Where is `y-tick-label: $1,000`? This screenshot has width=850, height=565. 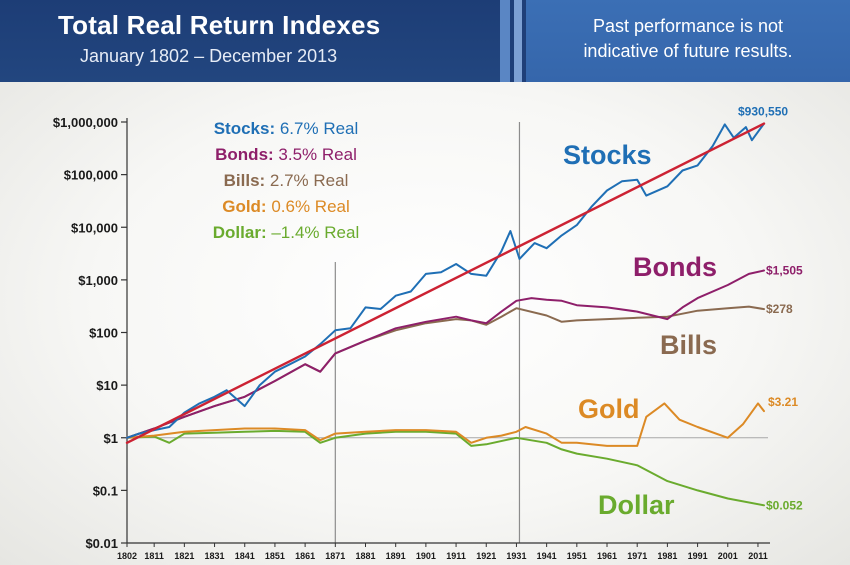
y-tick-label: $1,000 is located at coordinates (98, 280).